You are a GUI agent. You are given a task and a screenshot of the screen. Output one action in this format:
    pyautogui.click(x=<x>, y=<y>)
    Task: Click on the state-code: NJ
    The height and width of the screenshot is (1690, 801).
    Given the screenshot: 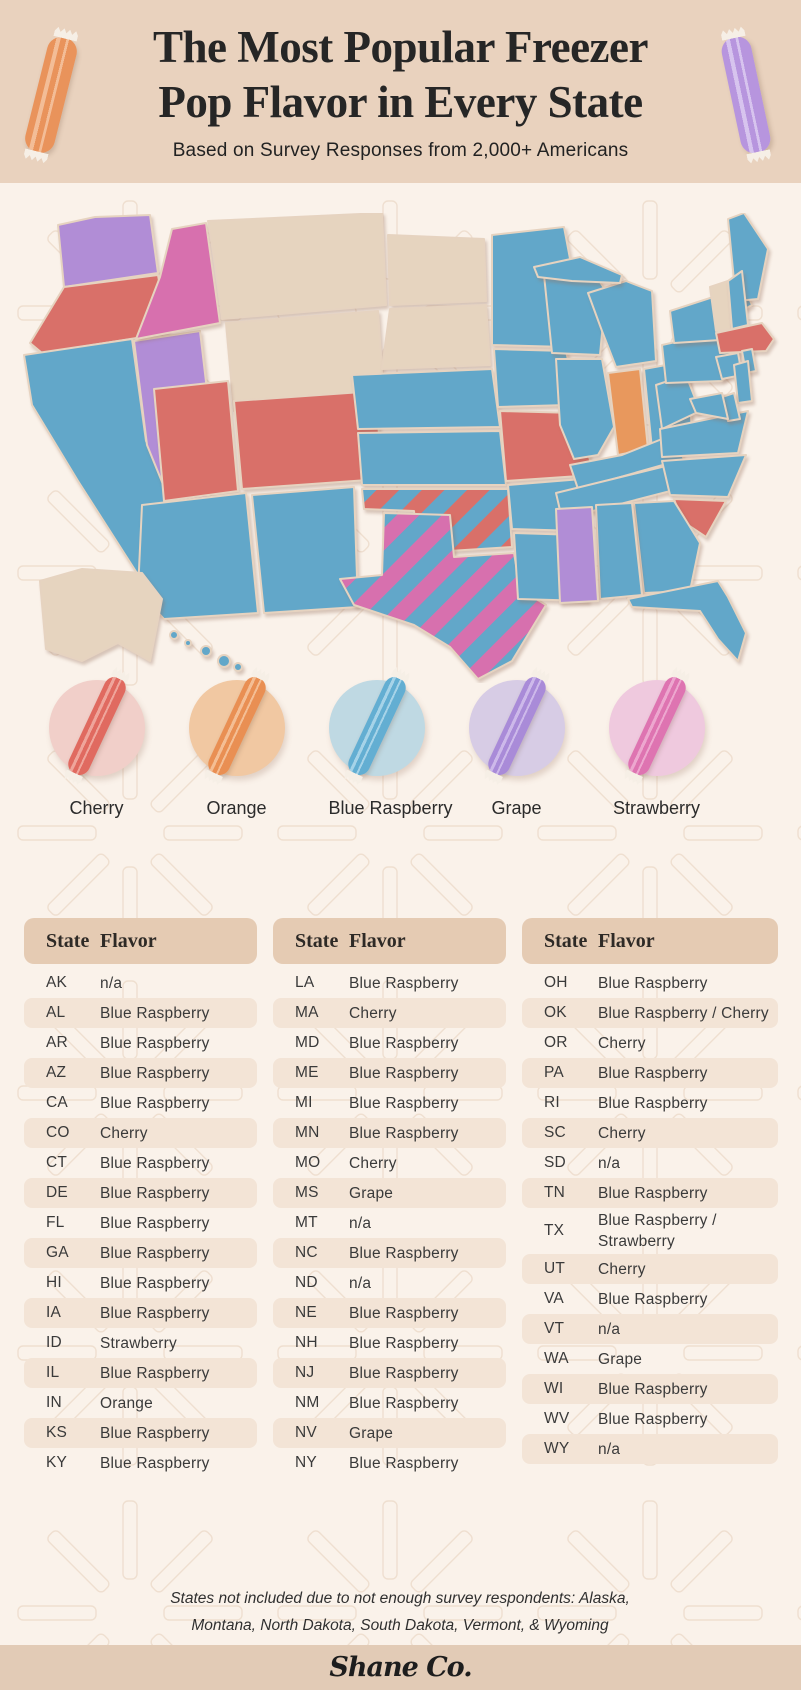 What is the action you would take?
    pyautogui.click(x=305, y=1372)
    